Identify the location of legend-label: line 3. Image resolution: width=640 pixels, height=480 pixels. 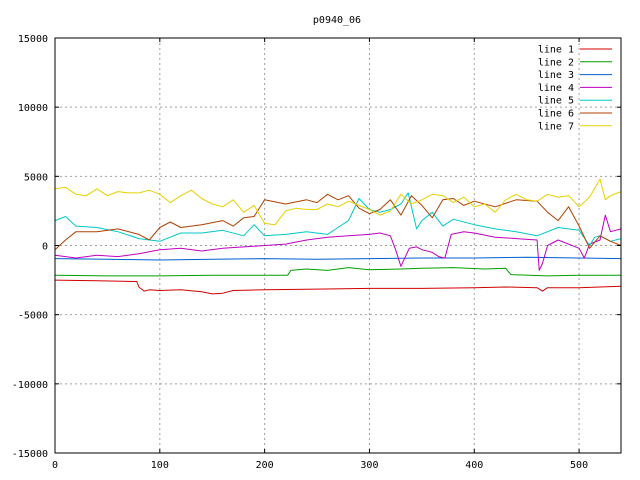
(556, 75).